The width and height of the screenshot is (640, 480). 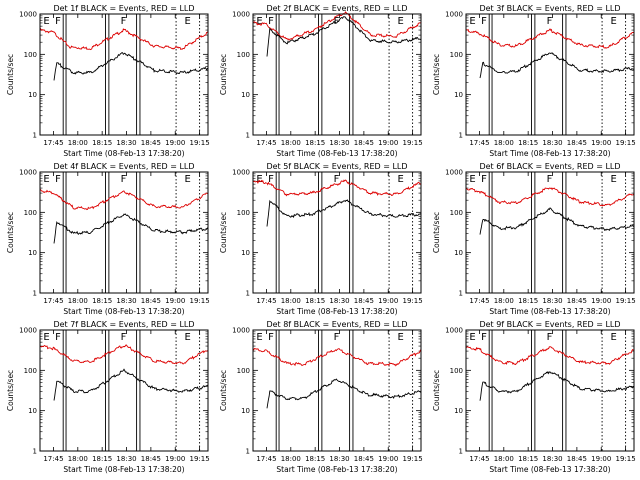 I want to click on chart-title: Det 4f BLACK = Events, RED = LLD, so click(x=123, y=166).